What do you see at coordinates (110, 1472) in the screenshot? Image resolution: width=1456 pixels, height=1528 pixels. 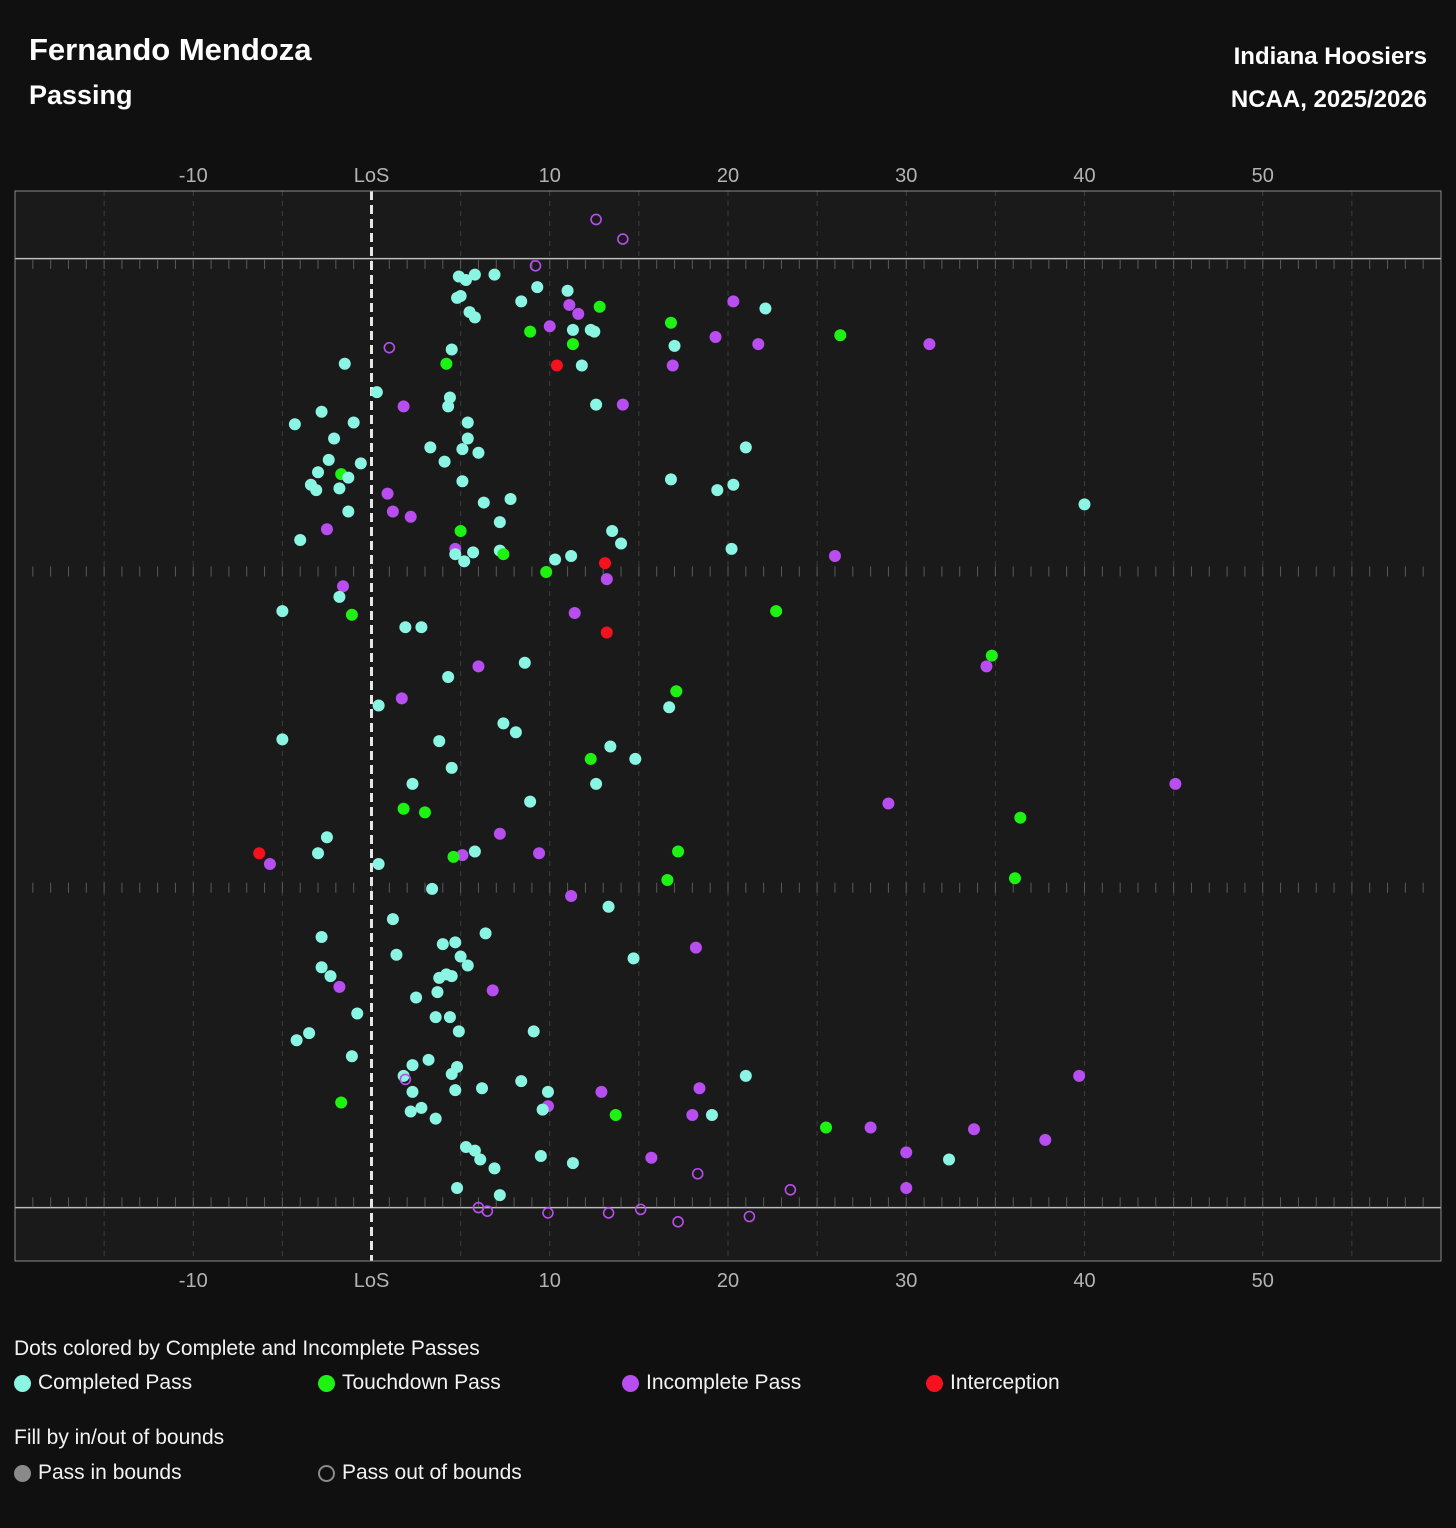 I see `legend-label: Pass in bounds` at bounding box center [110, 1472].